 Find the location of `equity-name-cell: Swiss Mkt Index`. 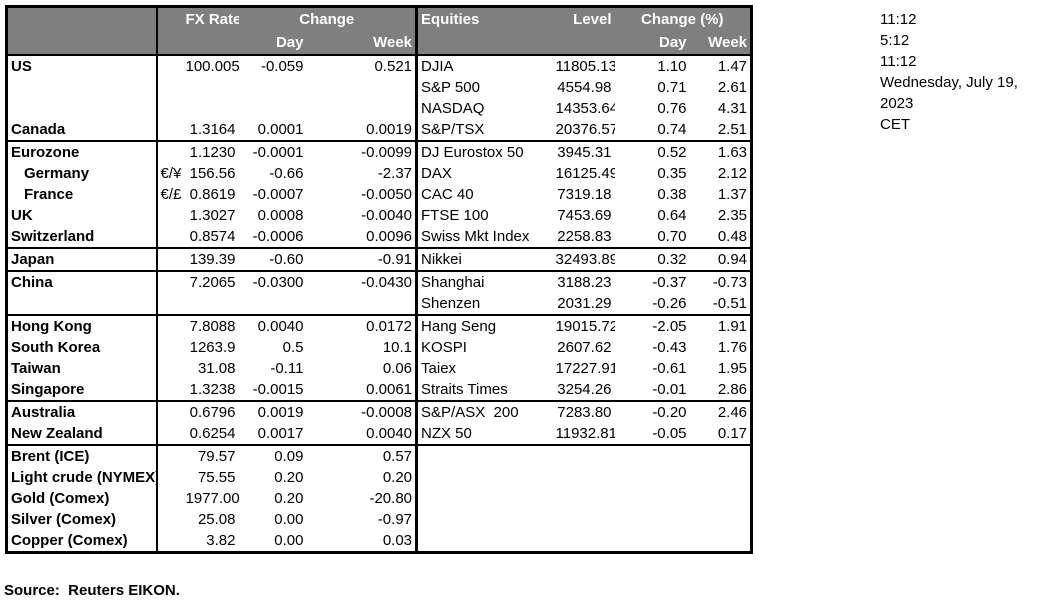

equity-name-cell: Swiss Mkt Index is located at coordinates (475, 236).